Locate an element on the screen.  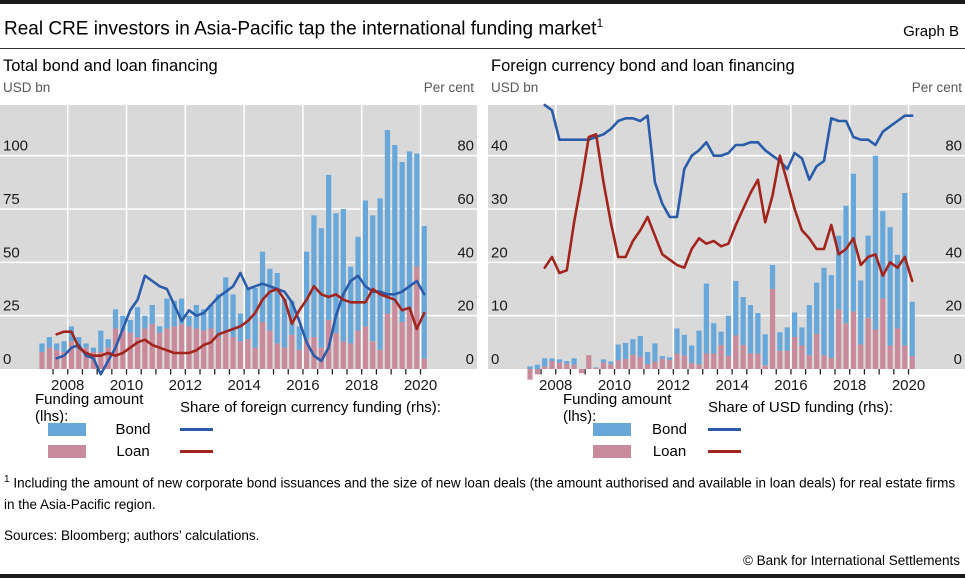
bond-share-line is located at coordinates (728, 161).